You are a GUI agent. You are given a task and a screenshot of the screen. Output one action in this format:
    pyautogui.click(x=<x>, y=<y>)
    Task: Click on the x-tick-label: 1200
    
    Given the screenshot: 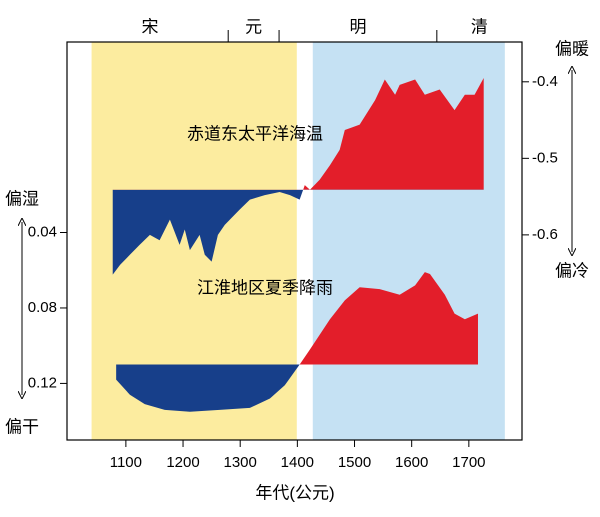 What is the action you would take?
    pyautogui.click(x=182, y=462)
    